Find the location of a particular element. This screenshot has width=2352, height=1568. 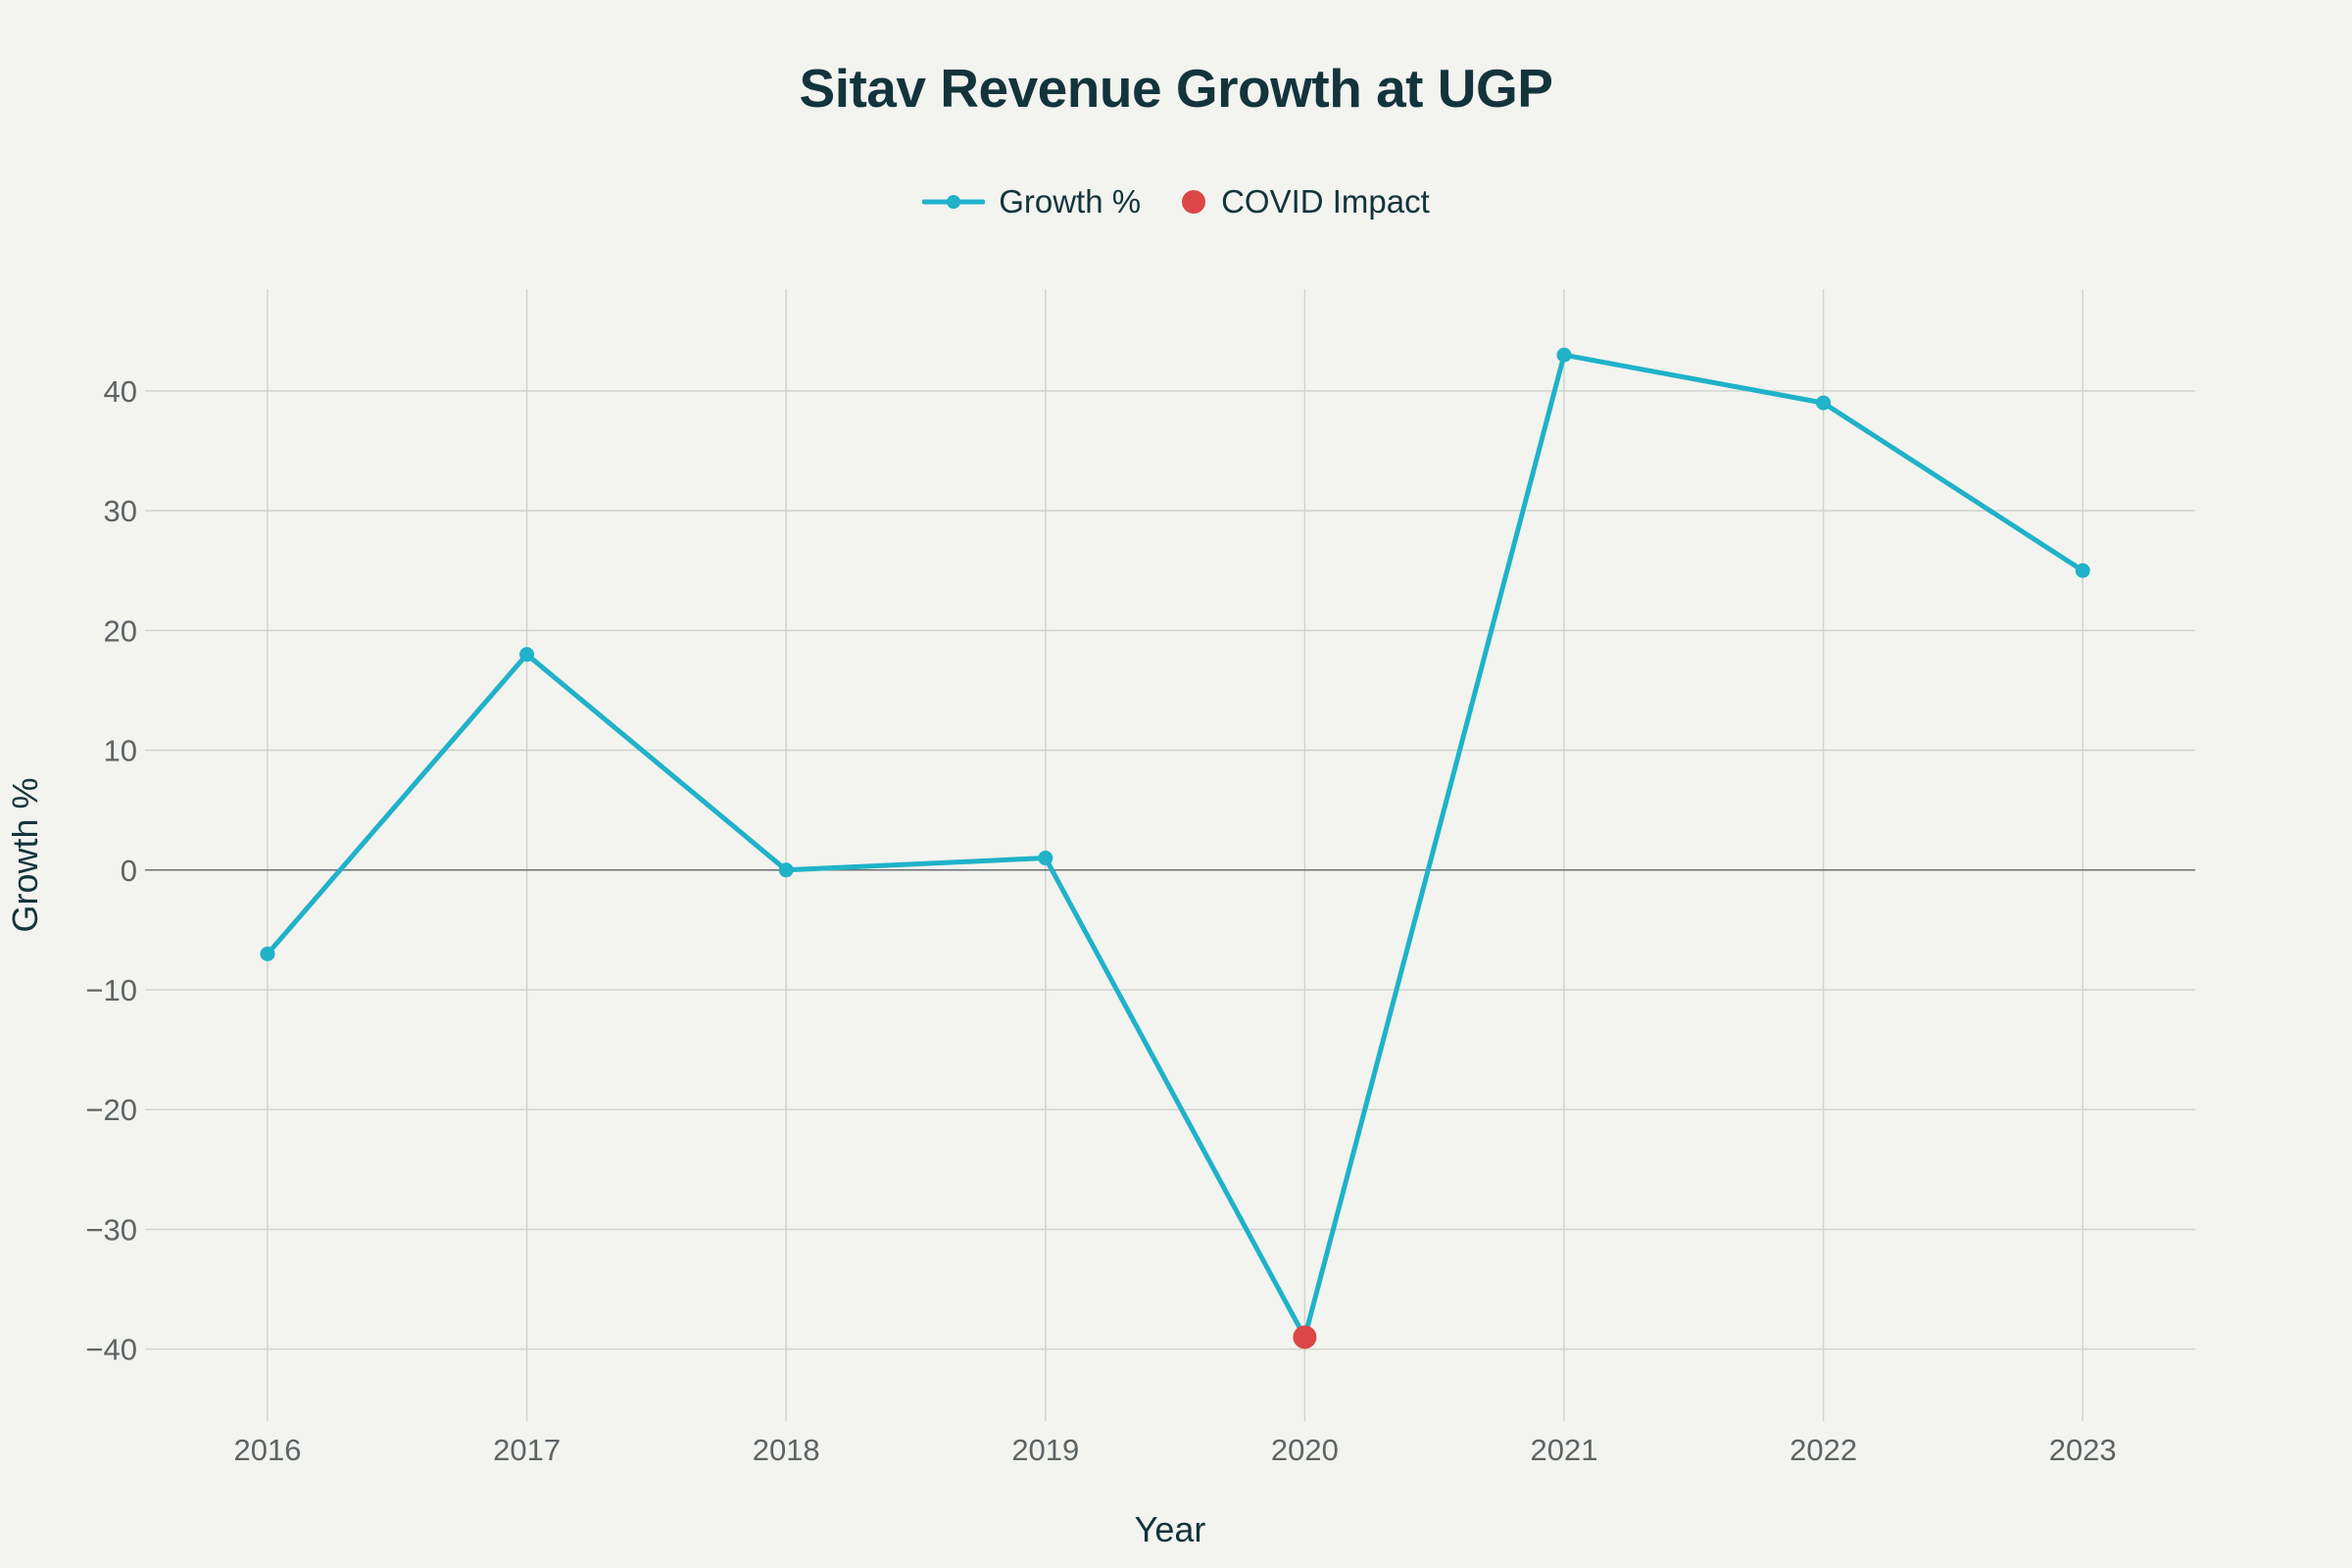

x-tick-label: 2021 is located at coordinates (1564, 1450).